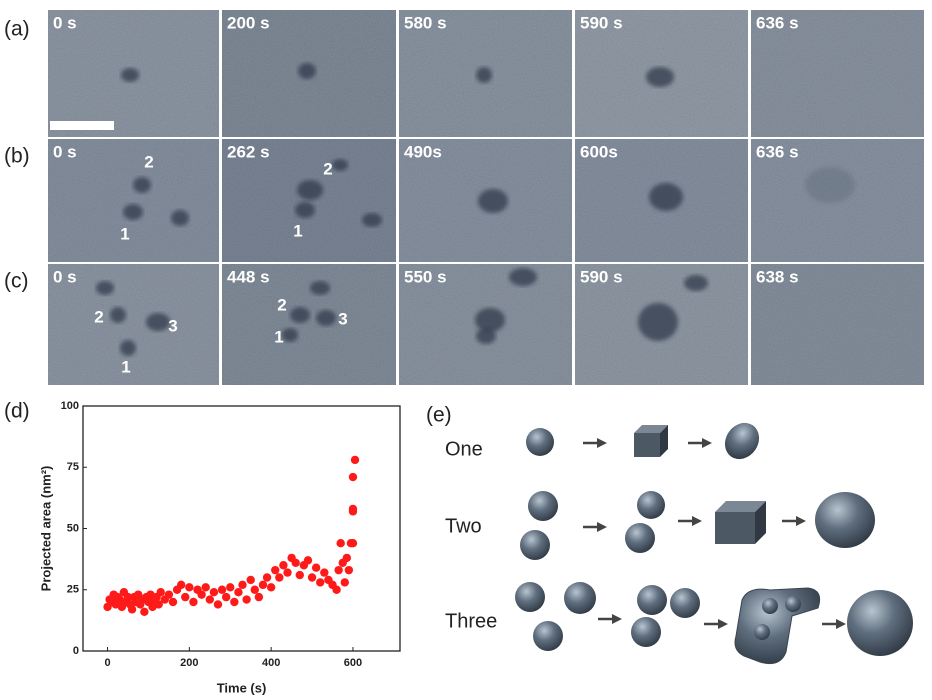 The height and width of the screenshot is (700, 932). What do you see at coordinates (82, 125) in the screenshot?
I see `scale-bar` at bounding box center [82, 125].